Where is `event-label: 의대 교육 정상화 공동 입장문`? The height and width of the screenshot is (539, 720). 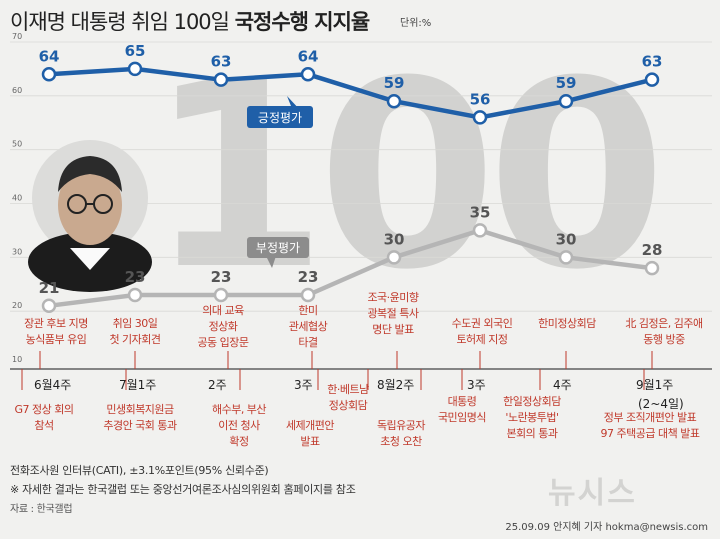
event-label: 의대 교육 정상화 공동 입장문 is located at coordinates (223, 326).